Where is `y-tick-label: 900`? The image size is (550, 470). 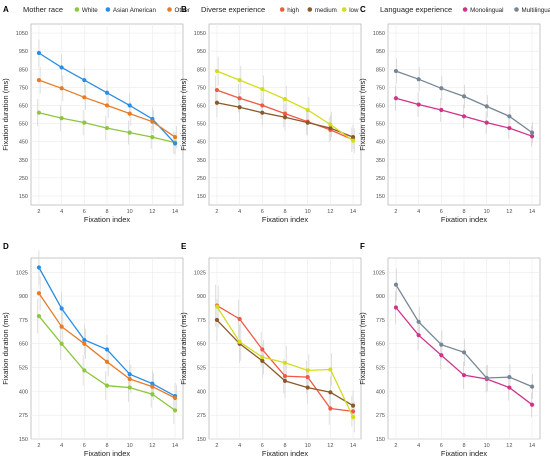
y-tick-label: 900 is located at coordinates (23, 297).